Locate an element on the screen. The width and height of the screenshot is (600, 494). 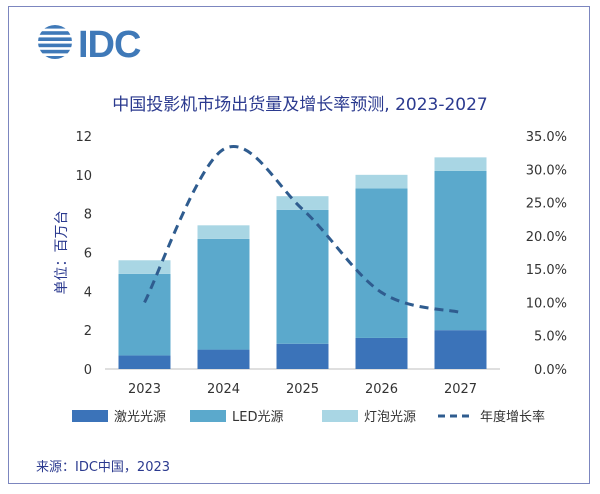
x-tick-label: 2026 is located at coordinates (381, 389).